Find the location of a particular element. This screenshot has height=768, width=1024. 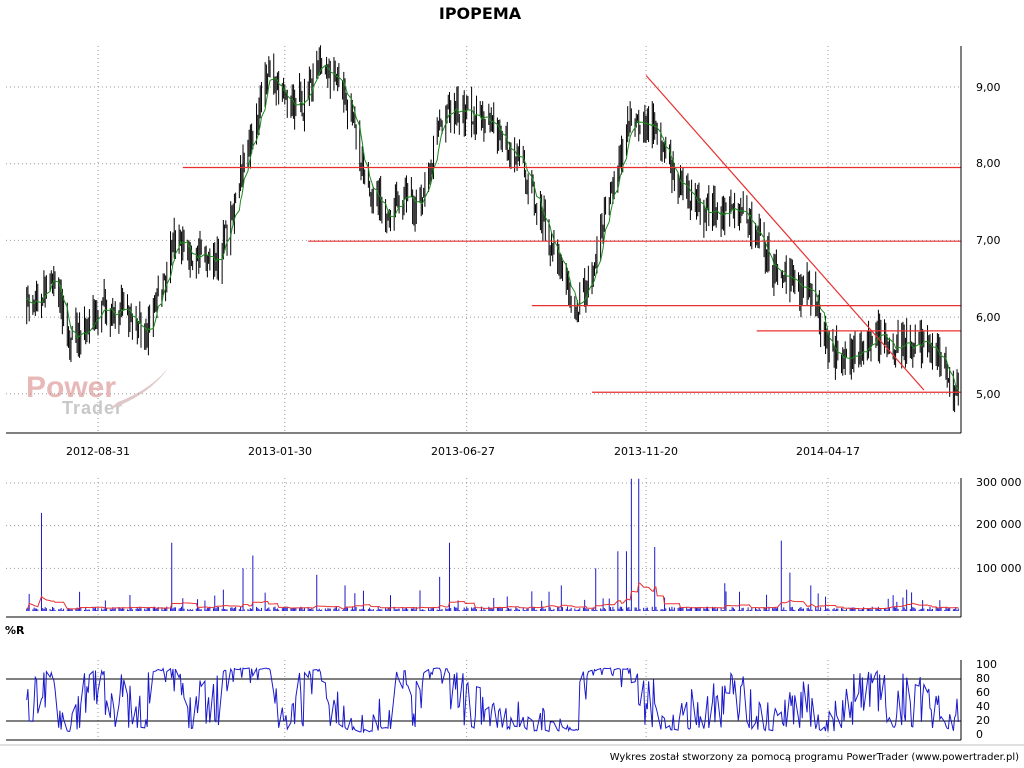

price-tick-label: 7,00 is located at coordinates (988, 240).